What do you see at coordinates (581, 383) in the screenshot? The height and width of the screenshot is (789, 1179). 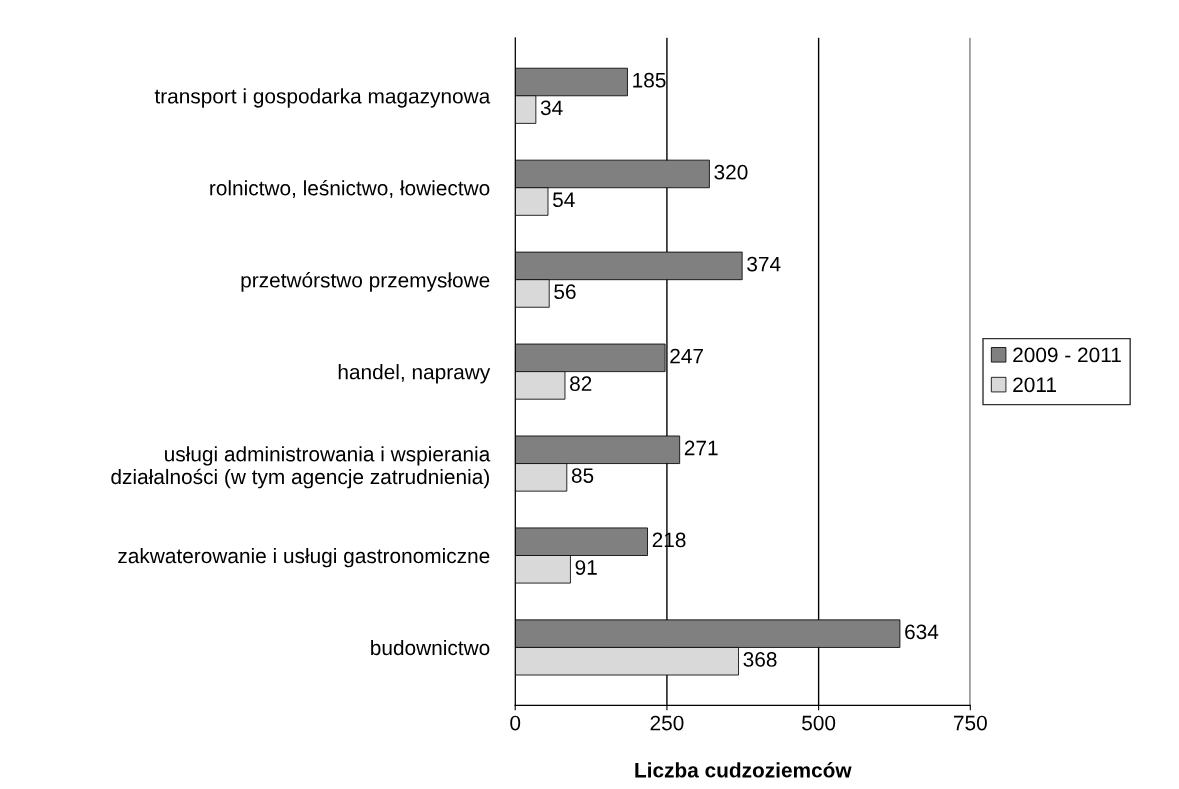 I see `data-label: 82` at bounding box center [581, 383].